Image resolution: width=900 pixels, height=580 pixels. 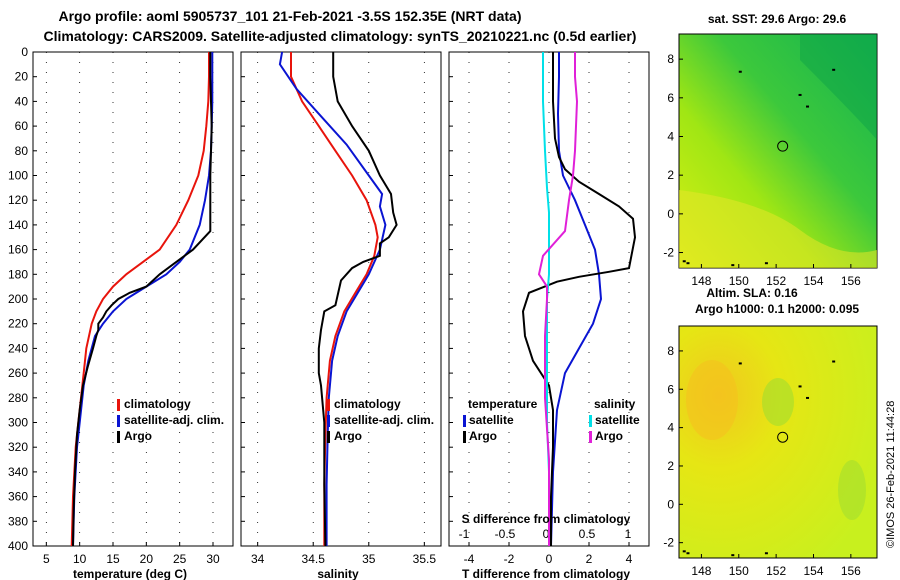 I want to click on lon-tick-label: 150, so click(x=739, y=281).